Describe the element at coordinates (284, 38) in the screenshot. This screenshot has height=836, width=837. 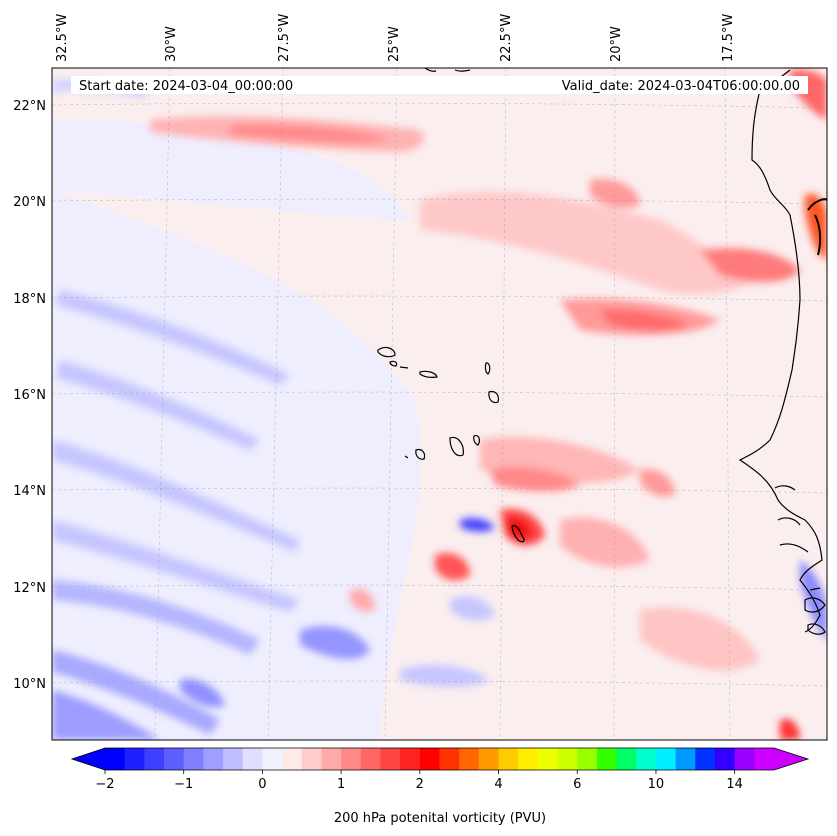
I see `lon-label-27.5w: 27.5°W` at that location.